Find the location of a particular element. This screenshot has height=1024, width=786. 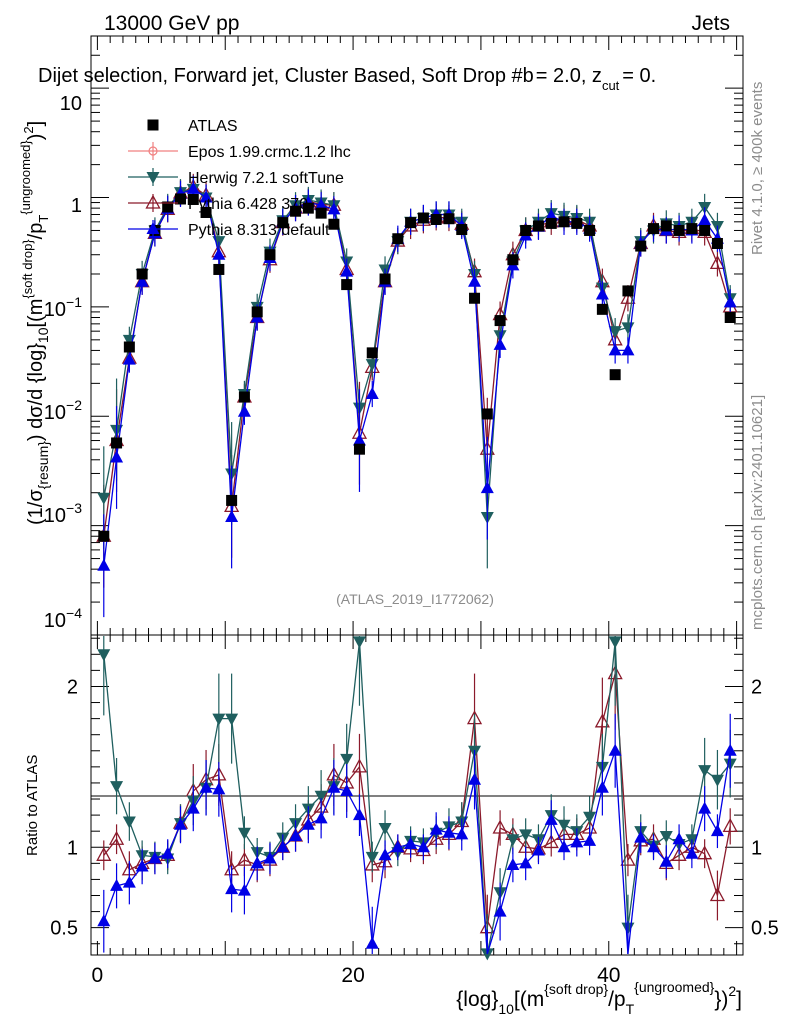

y-tick-label-1e-2: 10⁻² is located at coordinates (63, 410).